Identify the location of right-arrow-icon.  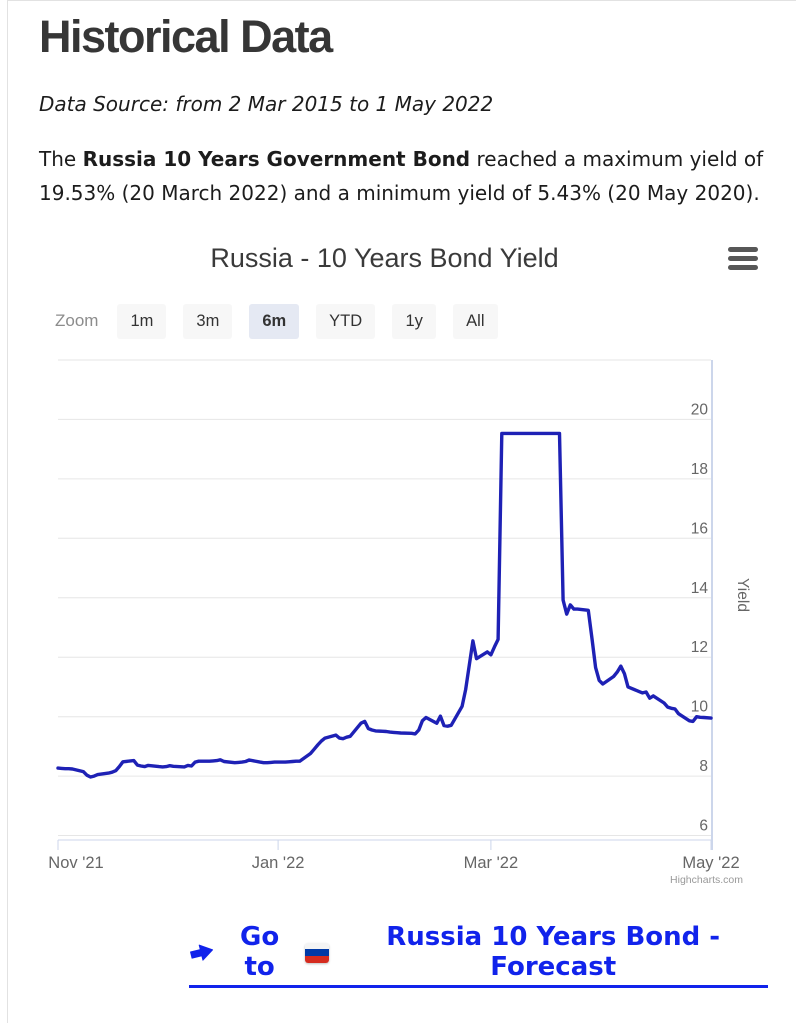
(202, 952).